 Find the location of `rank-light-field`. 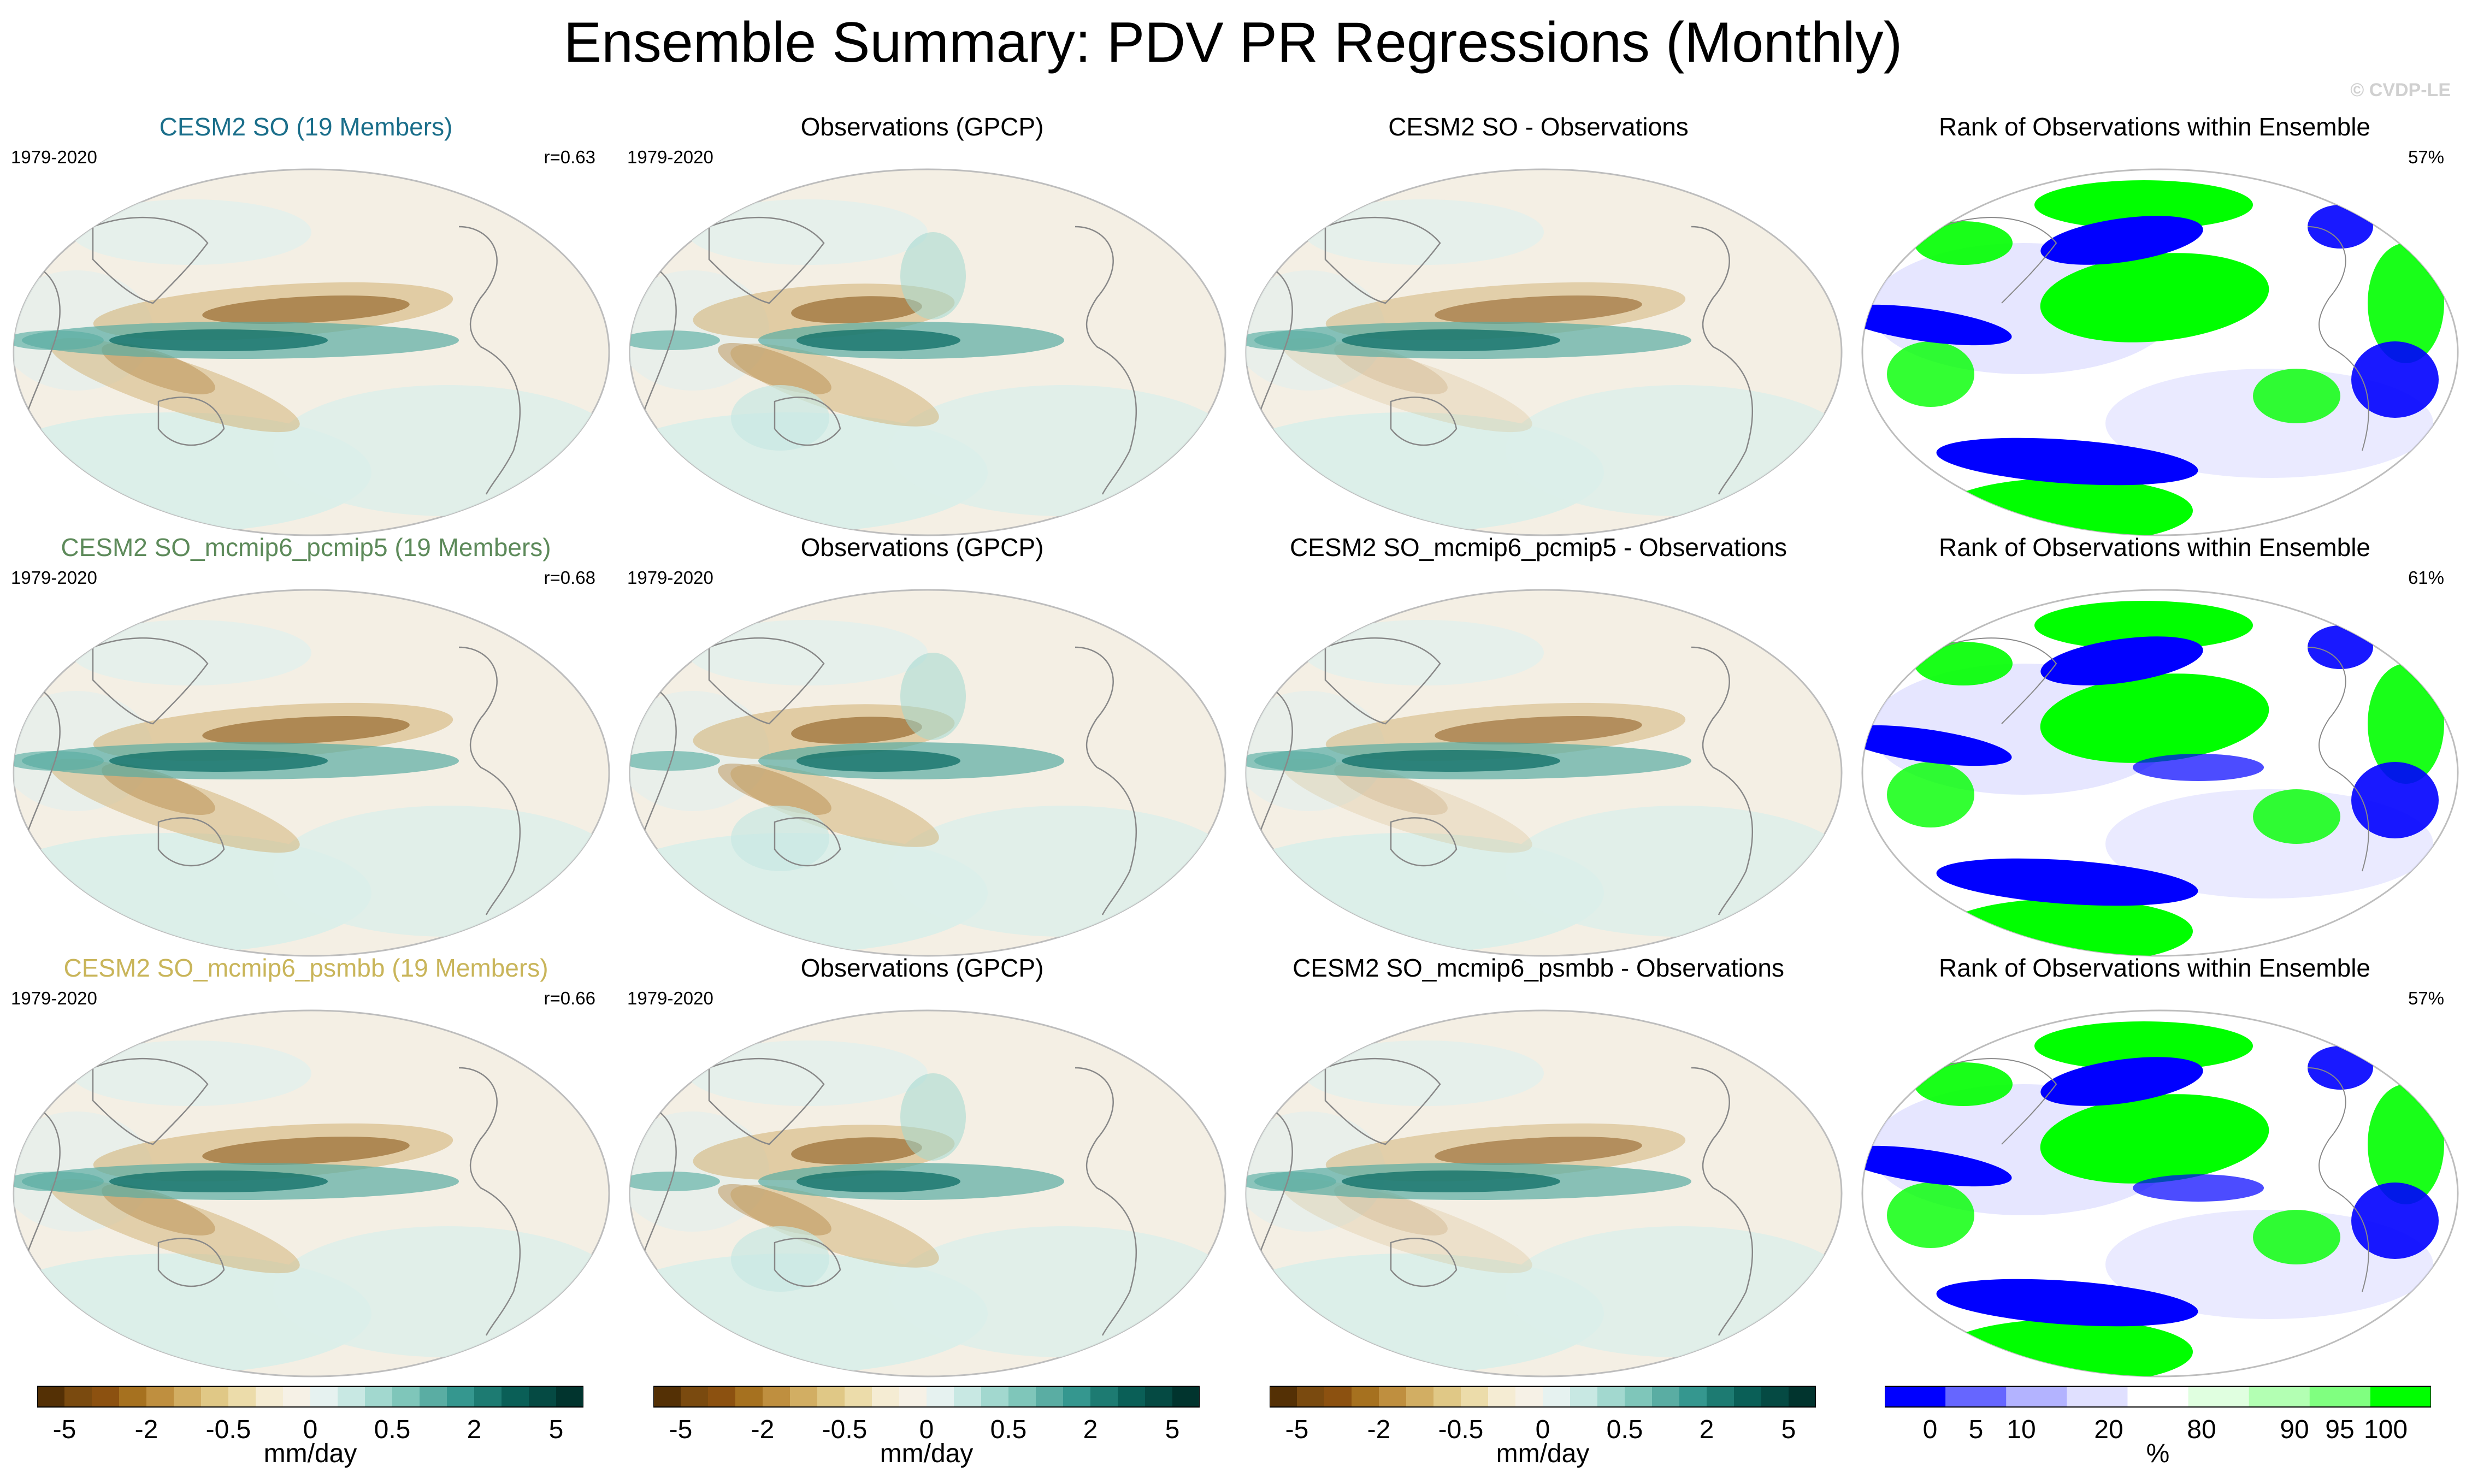

rank-light-field is located at coordinates (2269, 843).